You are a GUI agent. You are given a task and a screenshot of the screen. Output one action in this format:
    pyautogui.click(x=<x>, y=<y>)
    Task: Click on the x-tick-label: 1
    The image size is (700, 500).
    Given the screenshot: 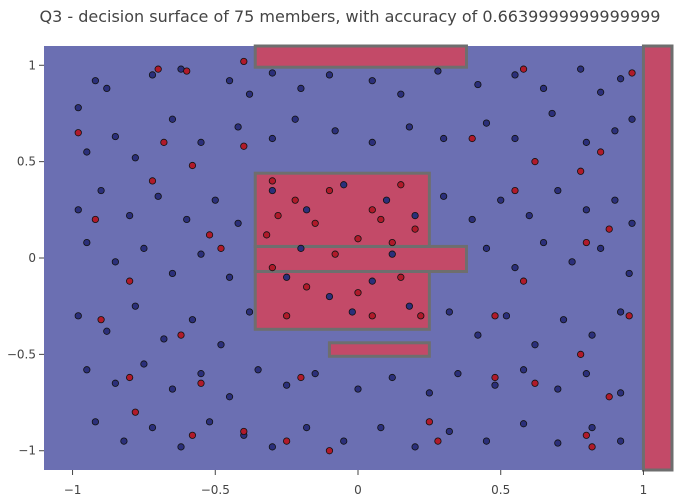 What is the action you would take?
    pyautogui.click(x=644, y=490)
    